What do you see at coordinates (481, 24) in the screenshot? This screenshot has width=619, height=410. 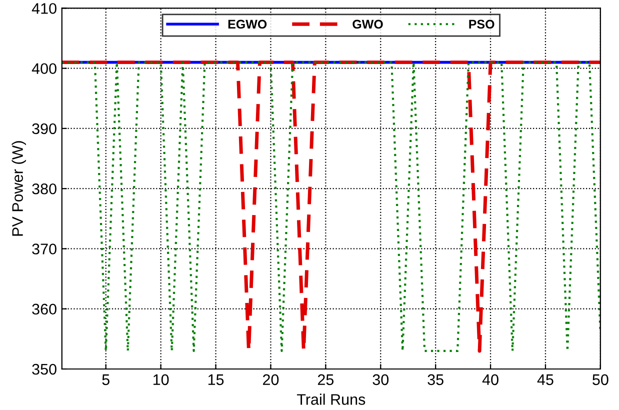 I see `legend-label: PSO` at bounding box center [481, 24].